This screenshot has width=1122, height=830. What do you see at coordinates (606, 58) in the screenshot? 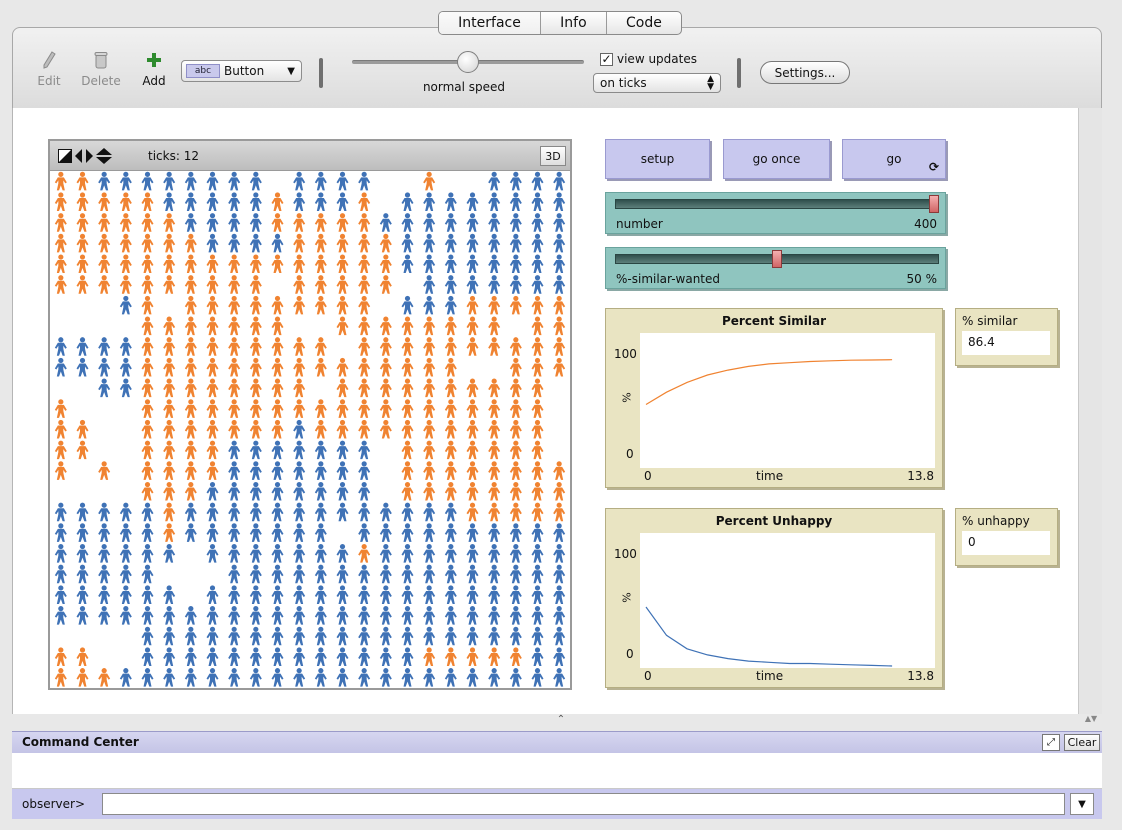
I see `checkmark-icon: ✓` at bounding box center [606, 58].